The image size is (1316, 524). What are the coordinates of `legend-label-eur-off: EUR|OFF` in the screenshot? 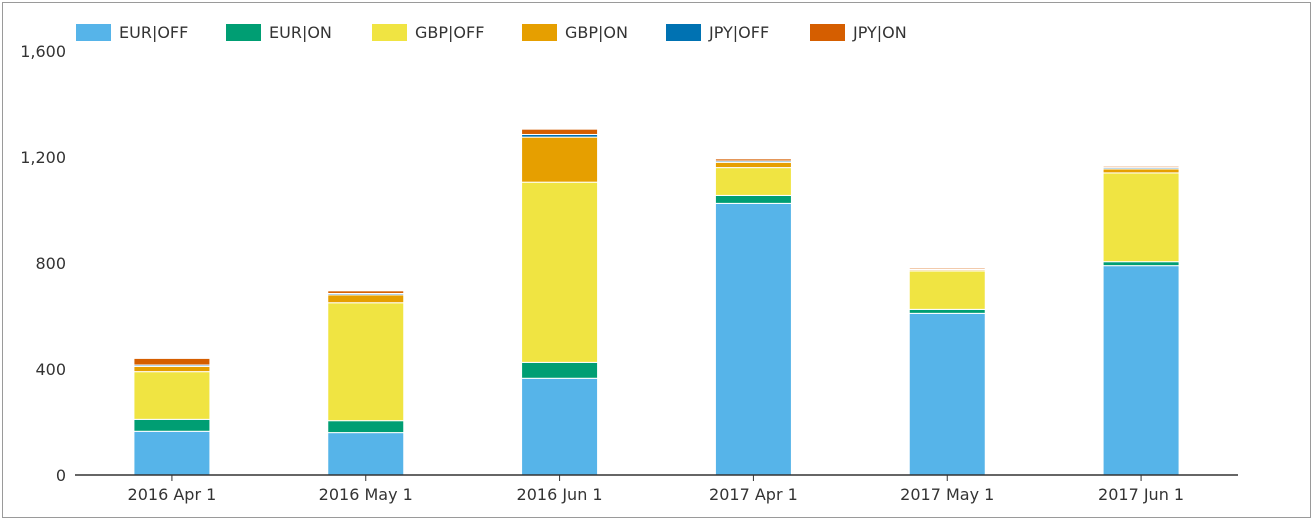 It's located at (153, 32).